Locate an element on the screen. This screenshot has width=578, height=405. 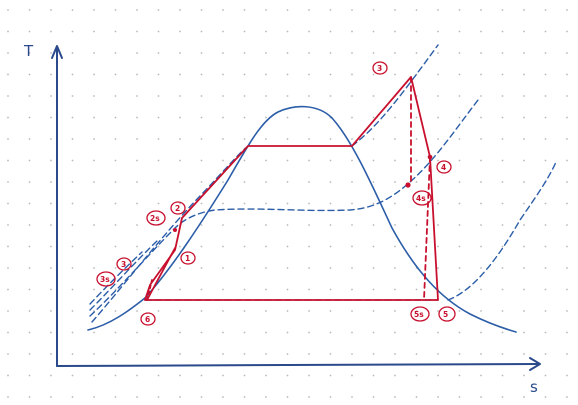
state-3-prime: 3 is located at coordinates (124, 264).